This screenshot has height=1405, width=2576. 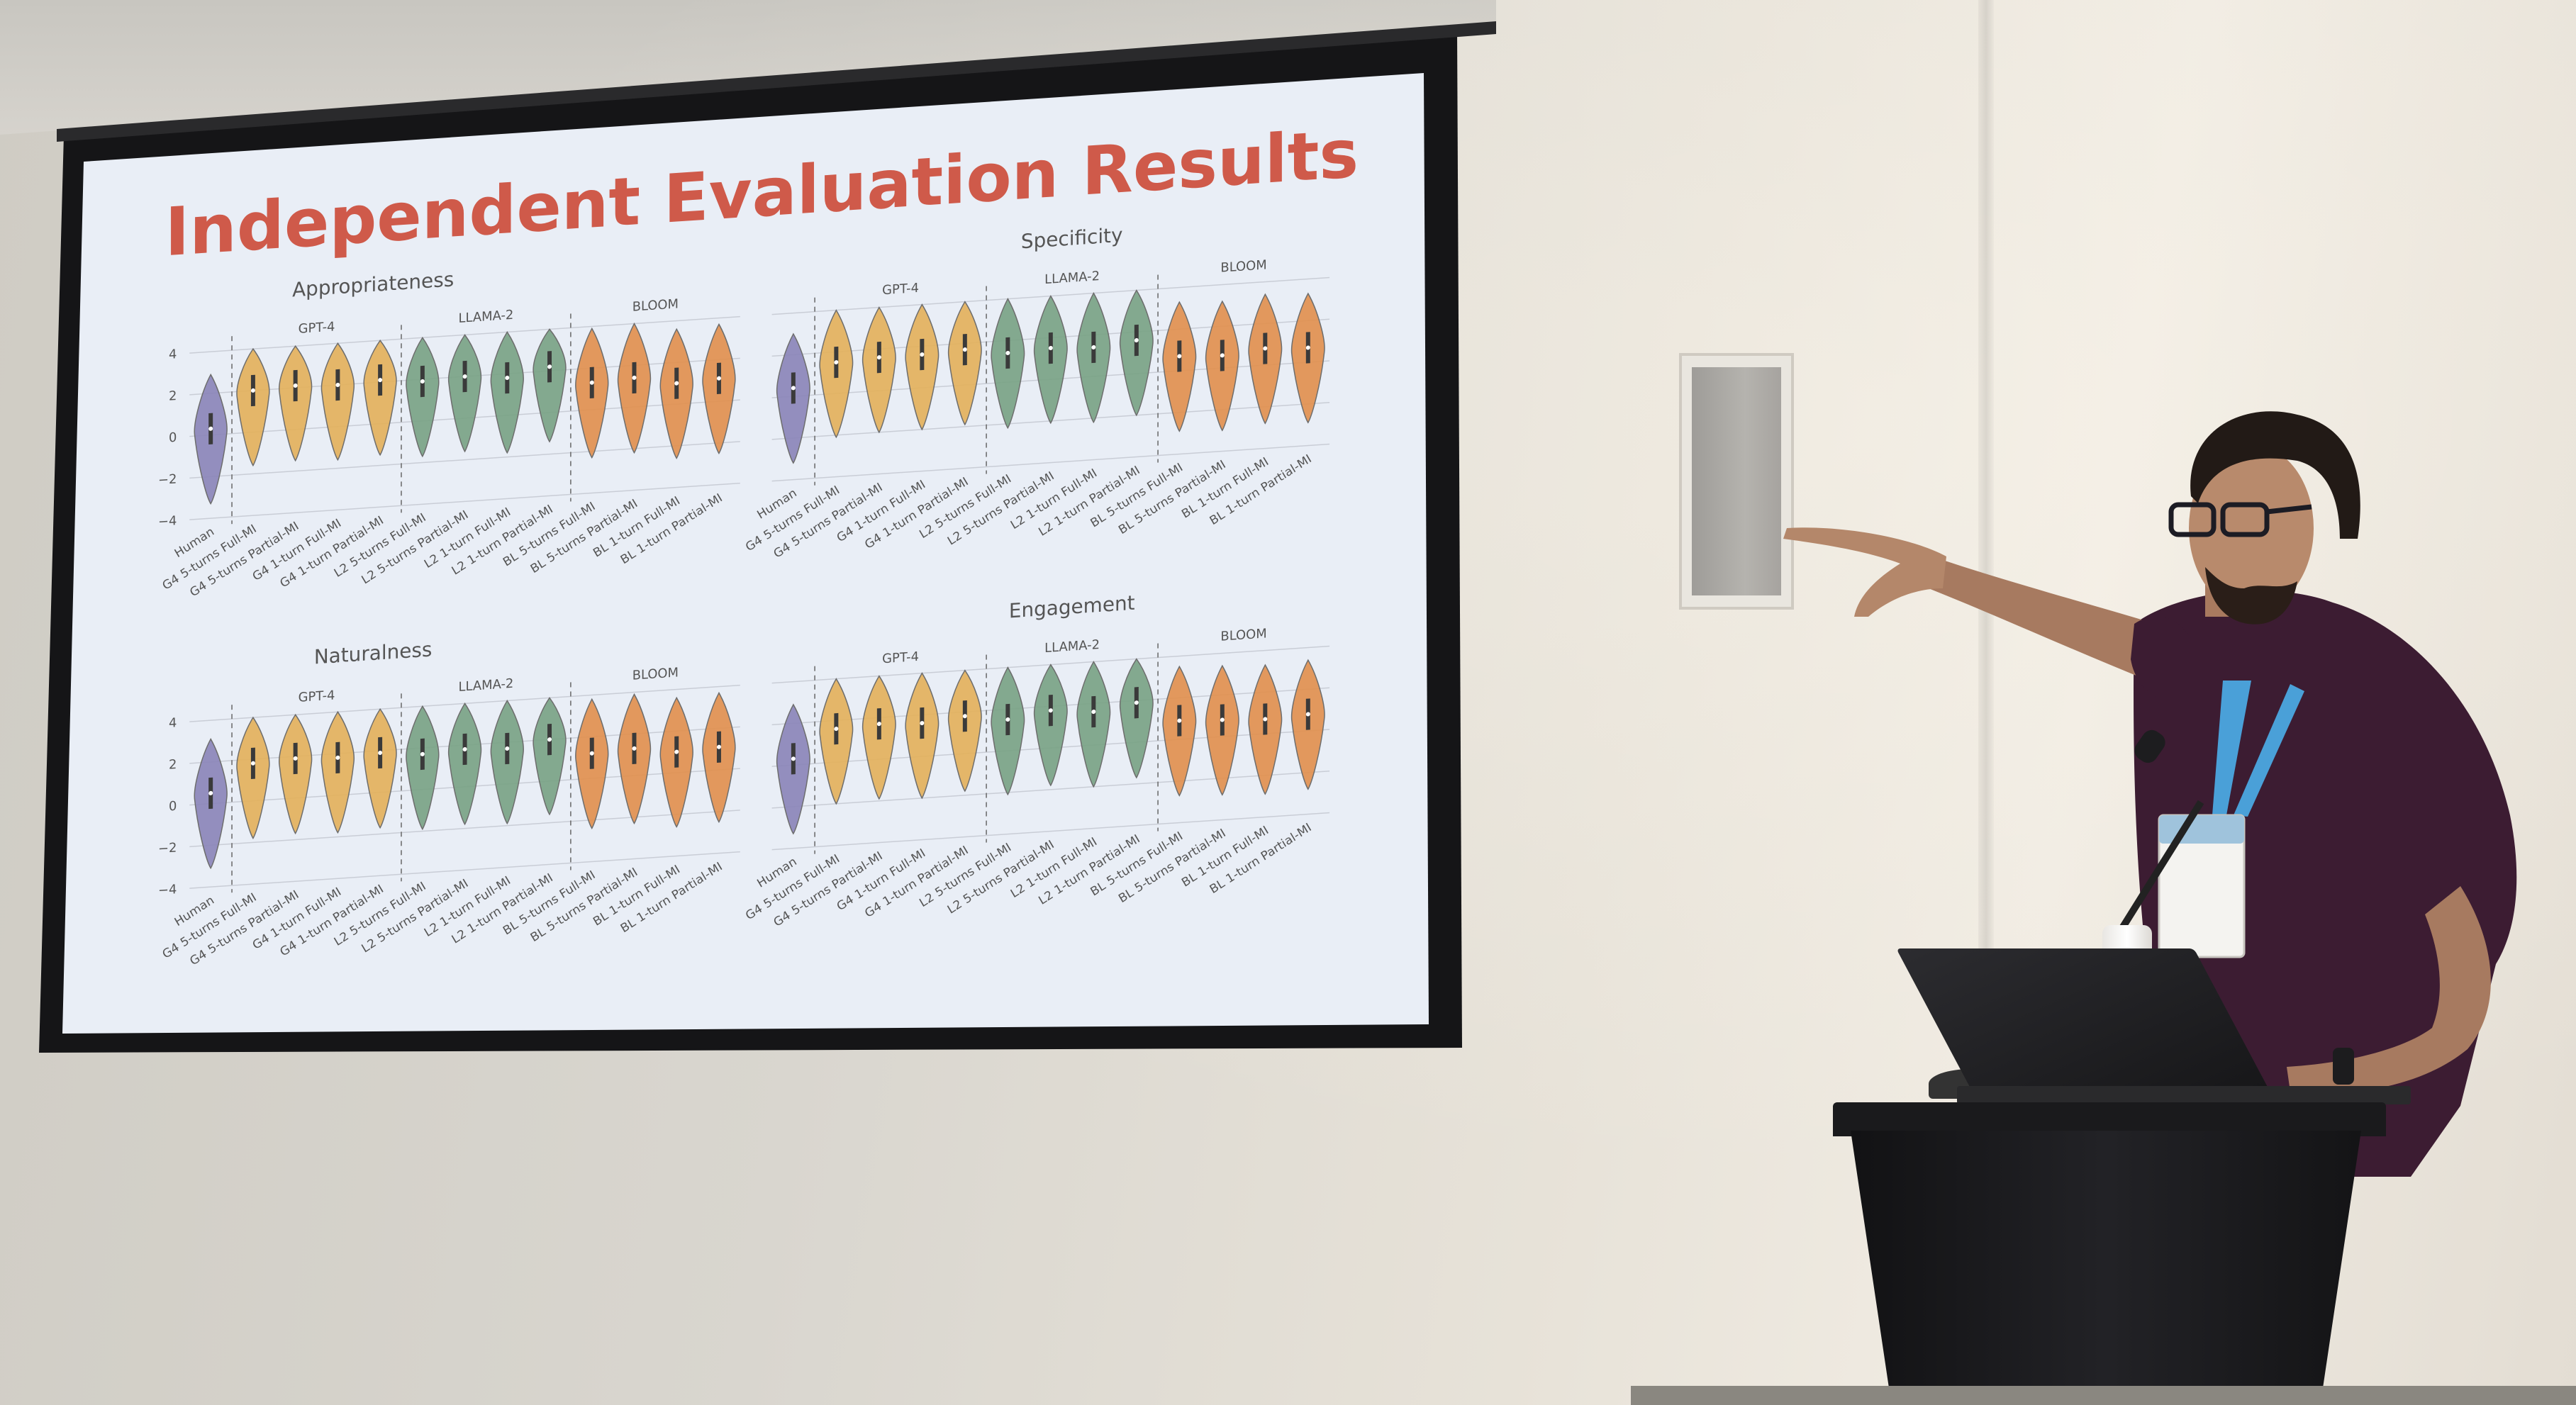 I want to click on presenter-hair, so click(x=2275, y=475).